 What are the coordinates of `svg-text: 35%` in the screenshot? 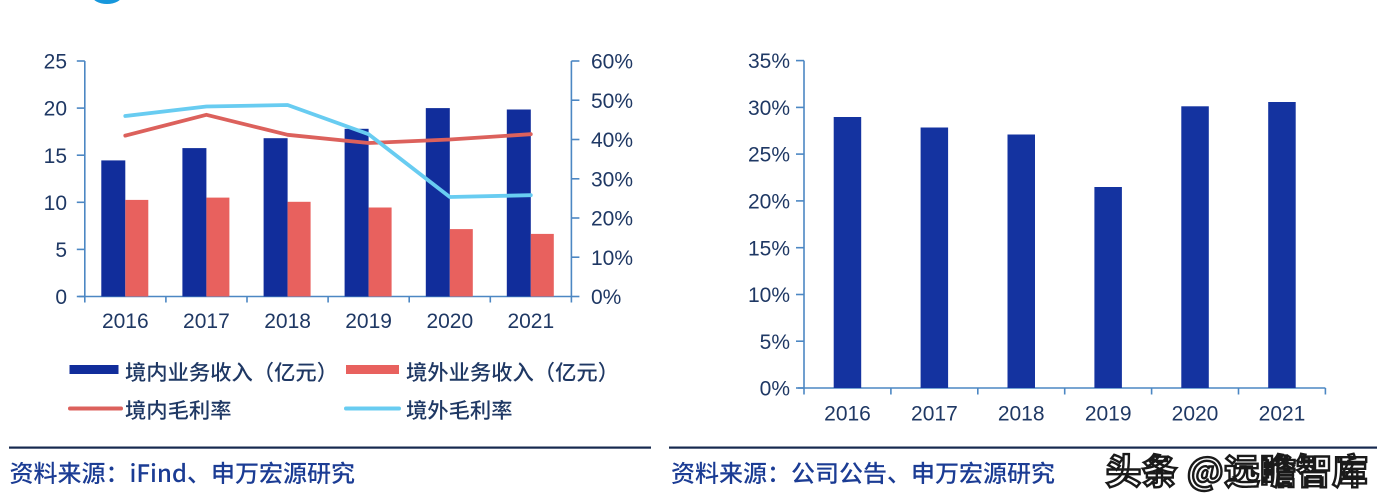 It's located at (769, 61).